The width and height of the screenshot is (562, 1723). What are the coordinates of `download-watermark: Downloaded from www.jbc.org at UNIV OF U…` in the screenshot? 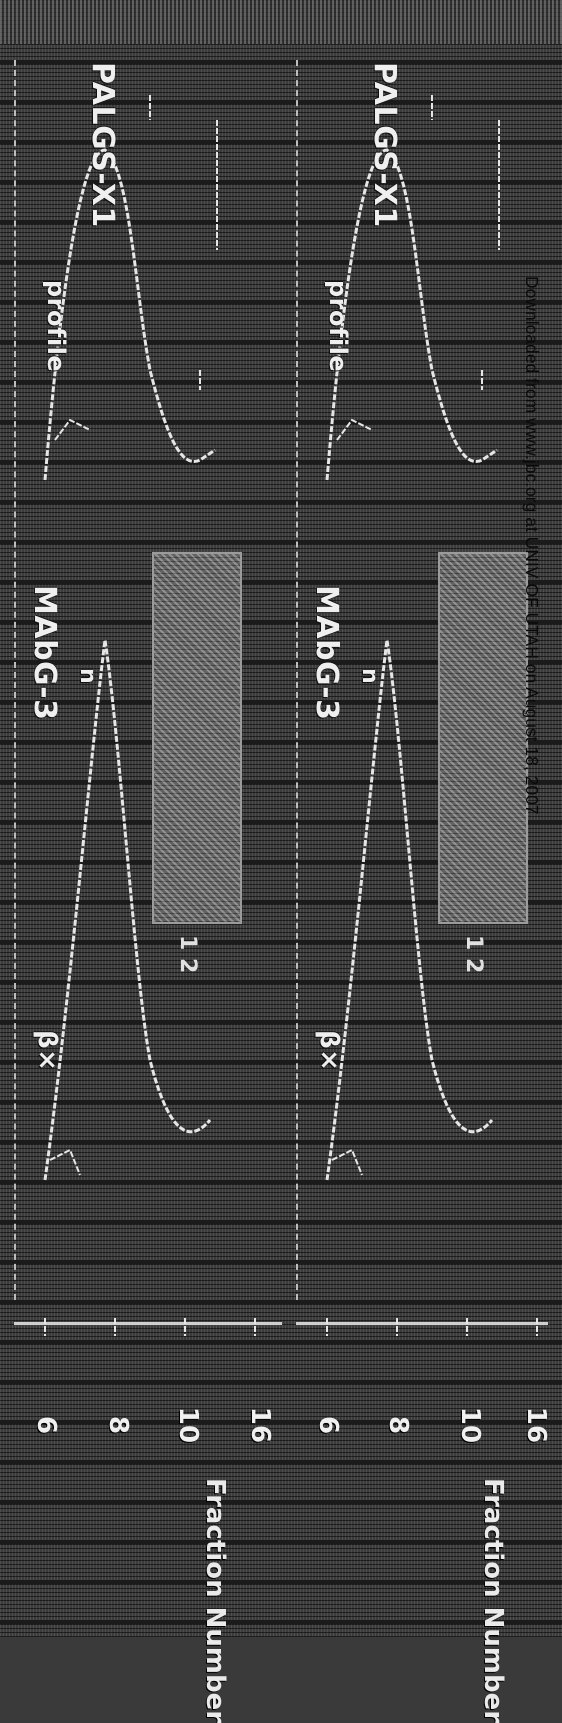 It's located at (532, 545).